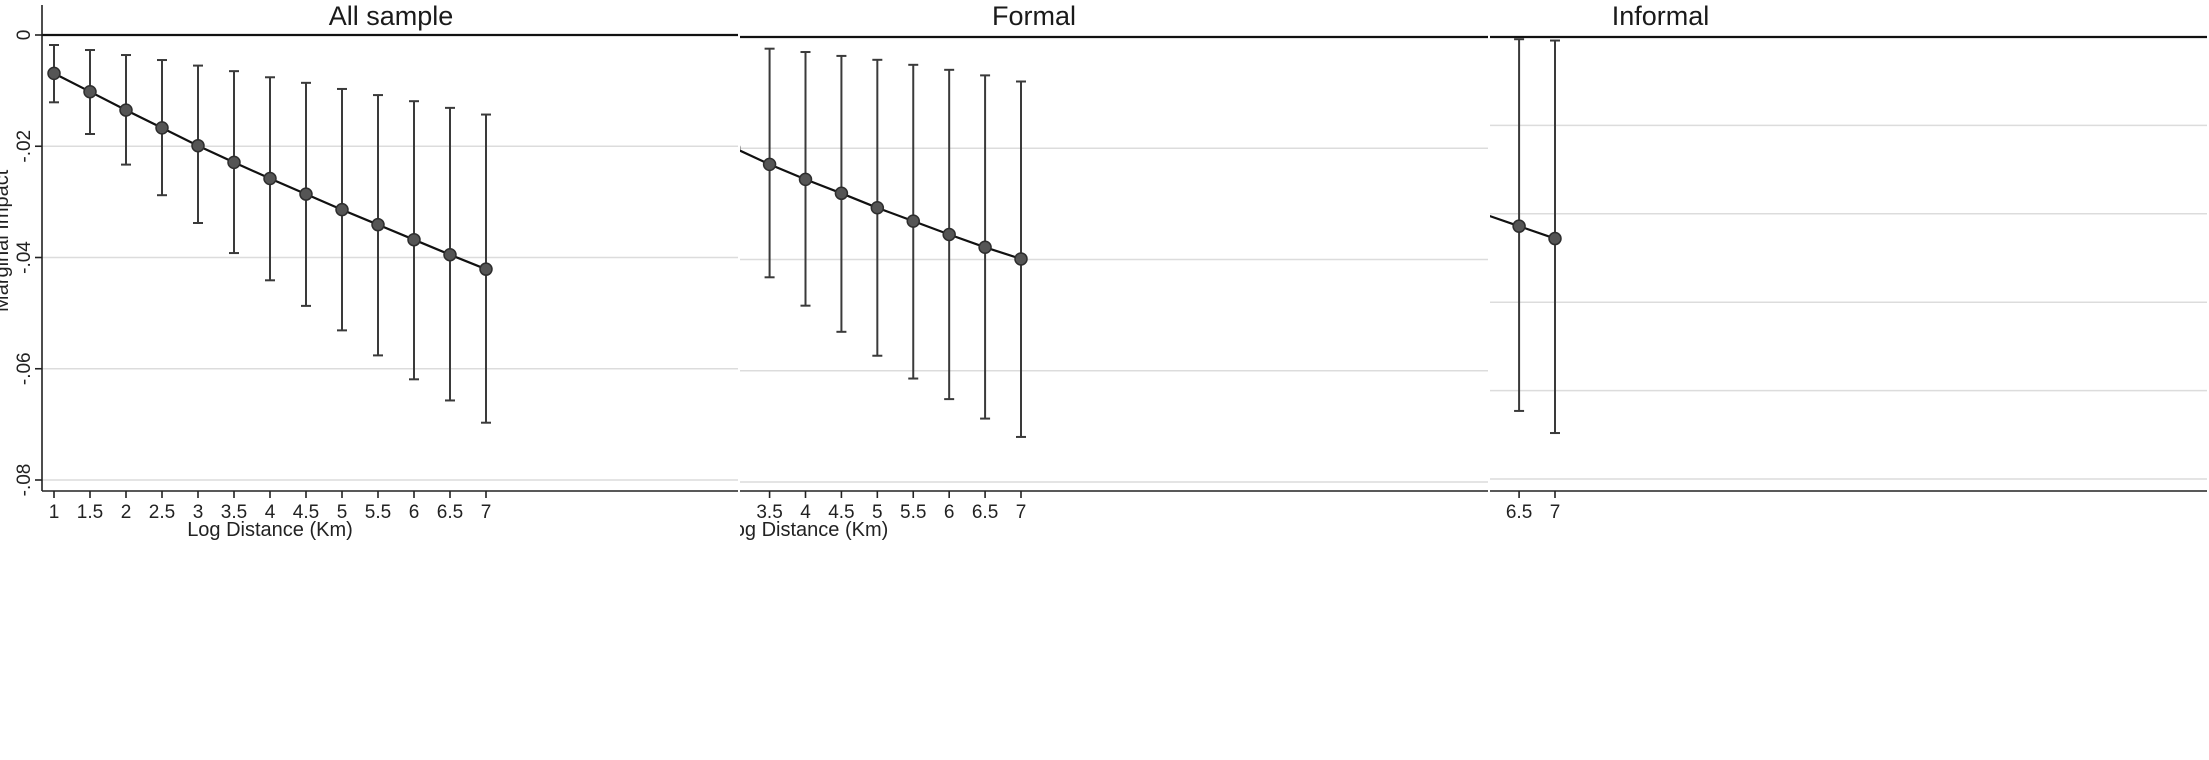 The height and width of the screenshot is (760, 2209). Describe the element at coordinates (391, 16) in the screenshot. I see `chart-title: All sample` at that location.